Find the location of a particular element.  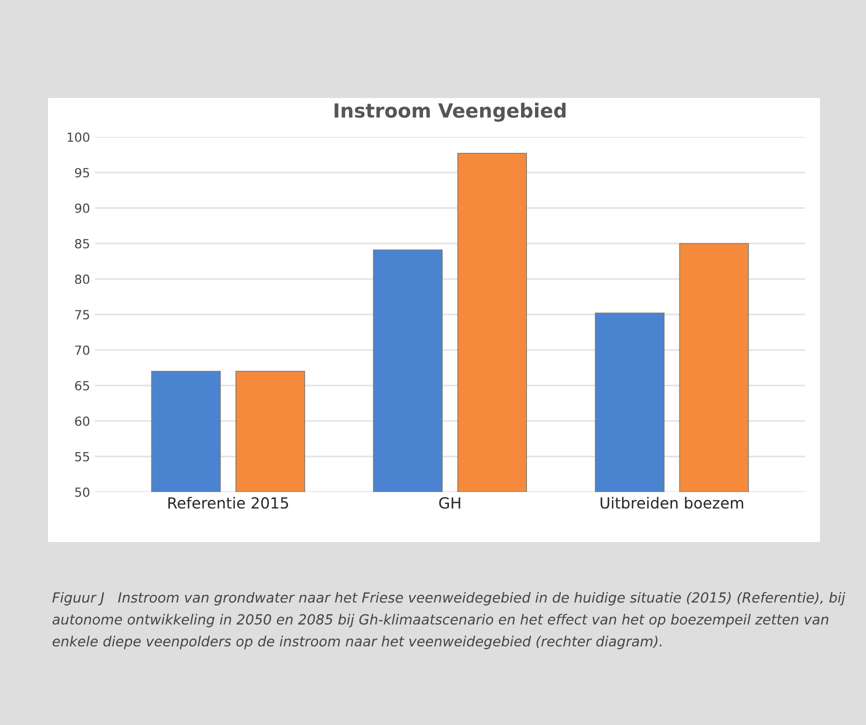

y-tick-label: 80 is located at coordinates (82, 279).